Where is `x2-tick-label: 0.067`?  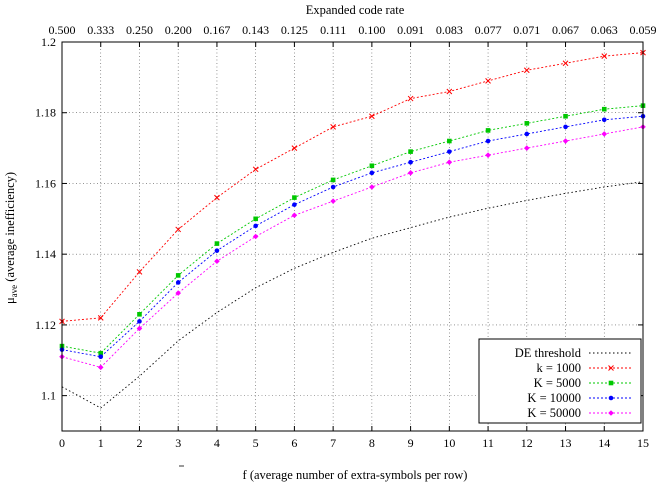
x2-tick-label: 0.067 is located at coordinates (565, 30).